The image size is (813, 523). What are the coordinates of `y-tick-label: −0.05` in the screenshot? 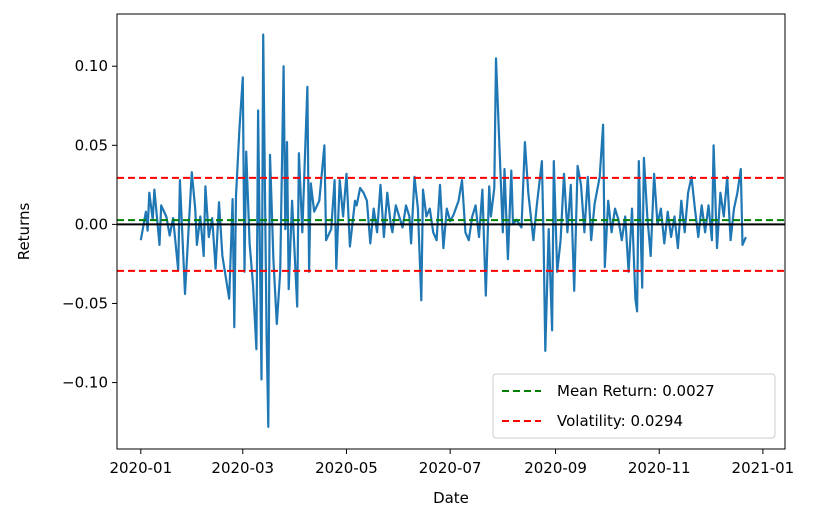 It's located at (85, 303).